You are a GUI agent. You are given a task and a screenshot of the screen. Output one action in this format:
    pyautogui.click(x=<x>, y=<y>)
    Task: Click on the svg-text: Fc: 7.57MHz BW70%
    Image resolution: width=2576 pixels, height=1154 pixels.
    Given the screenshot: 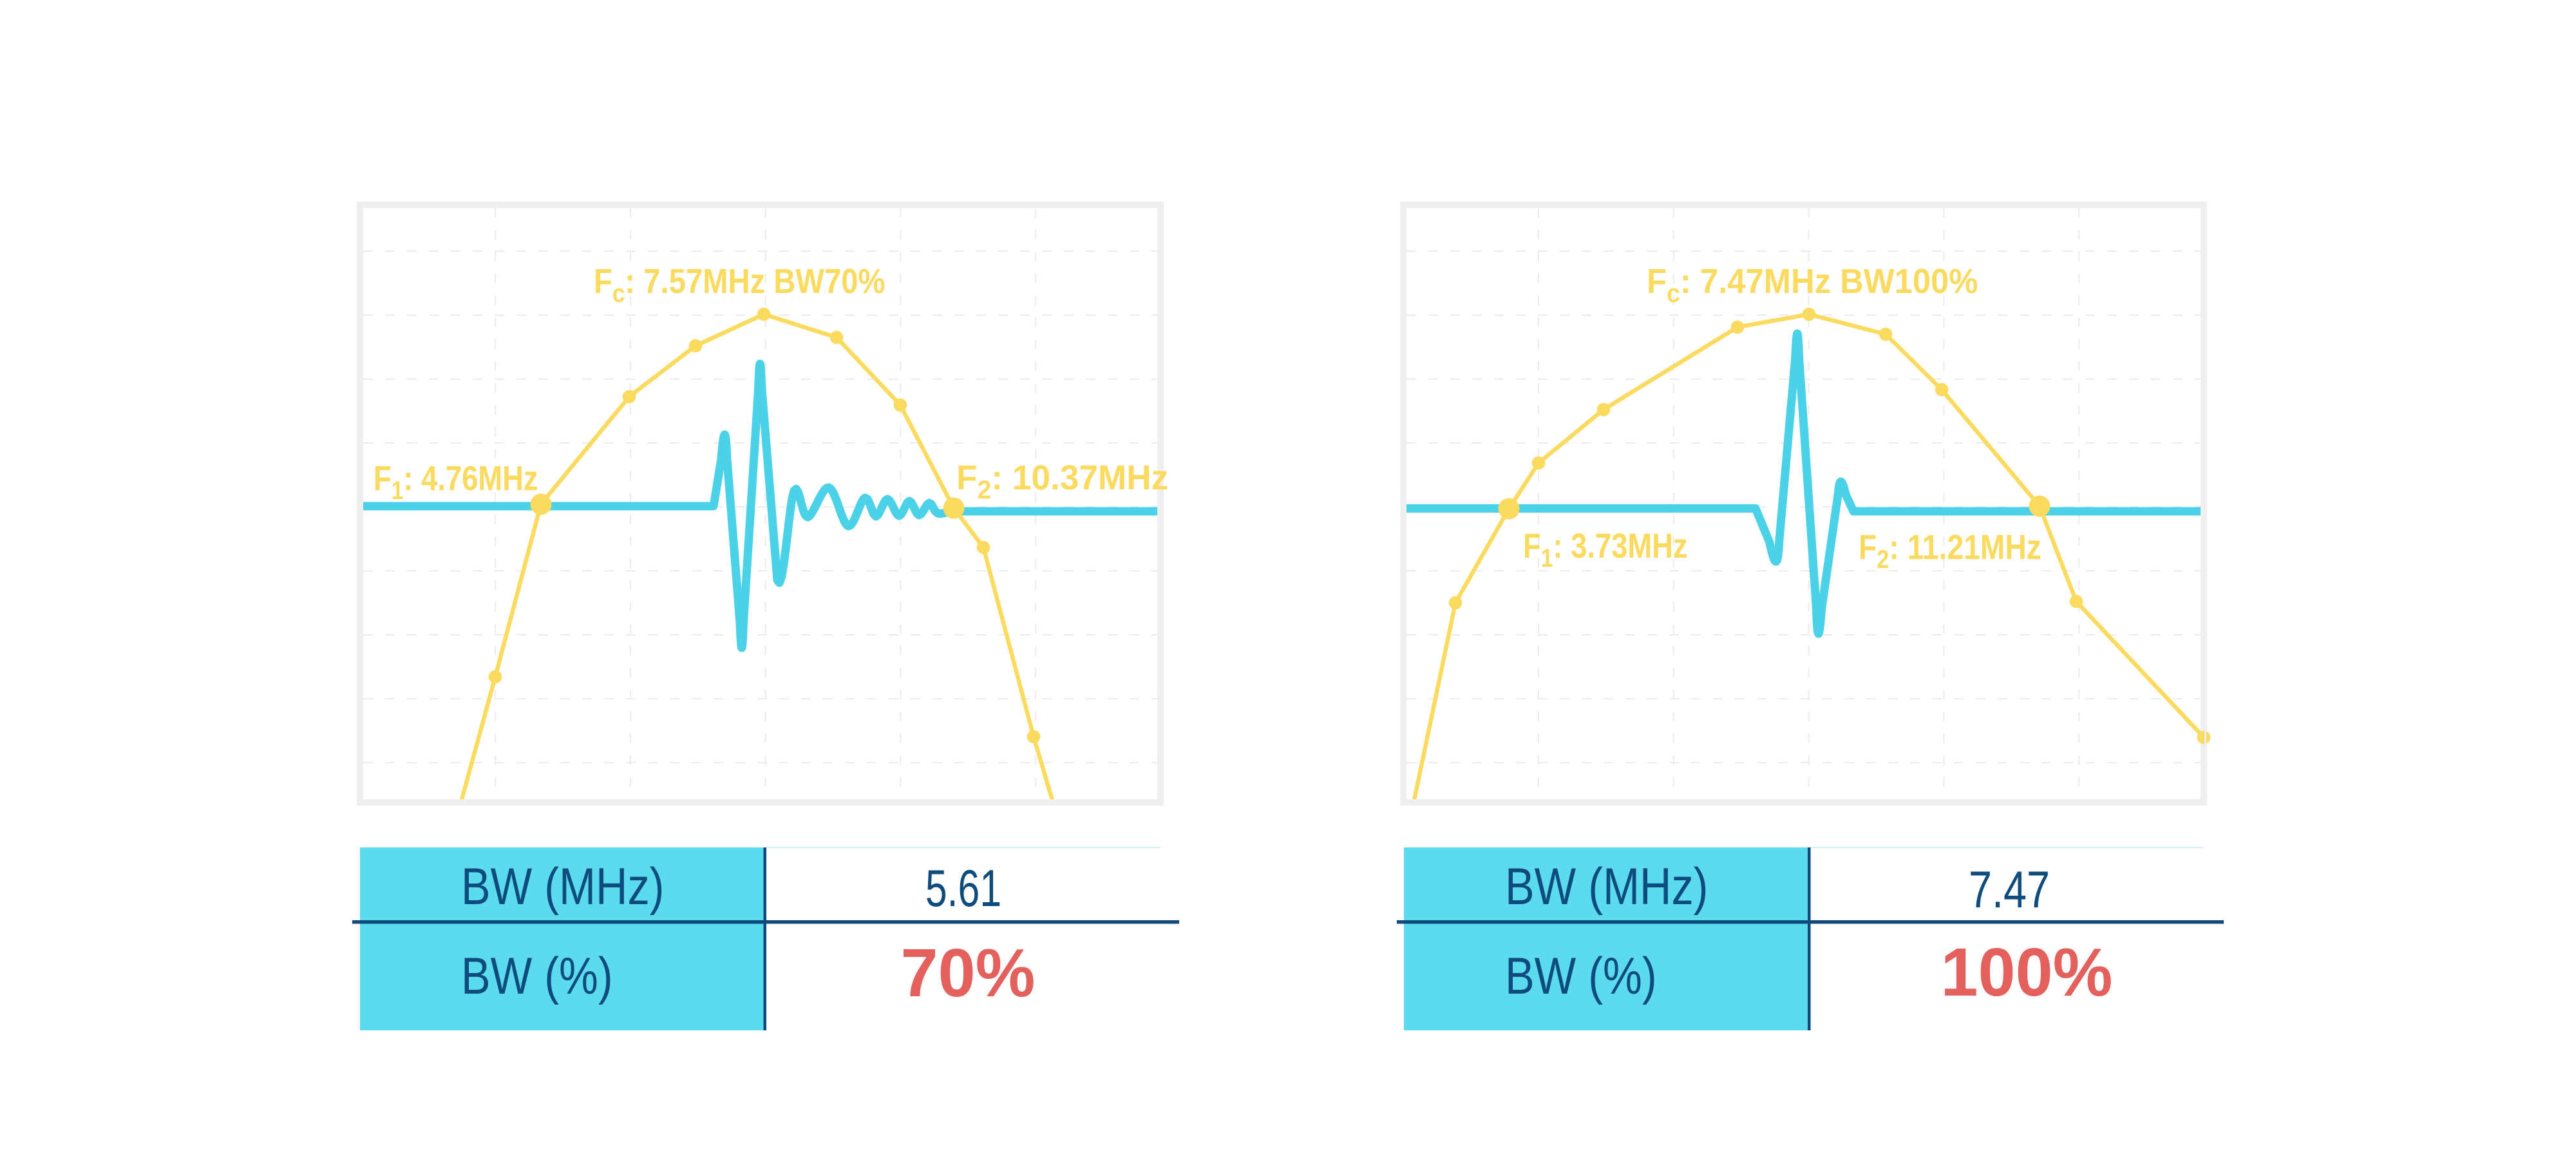 What is the action you would take?
    pyautogui.click(x=740, y=284)
    